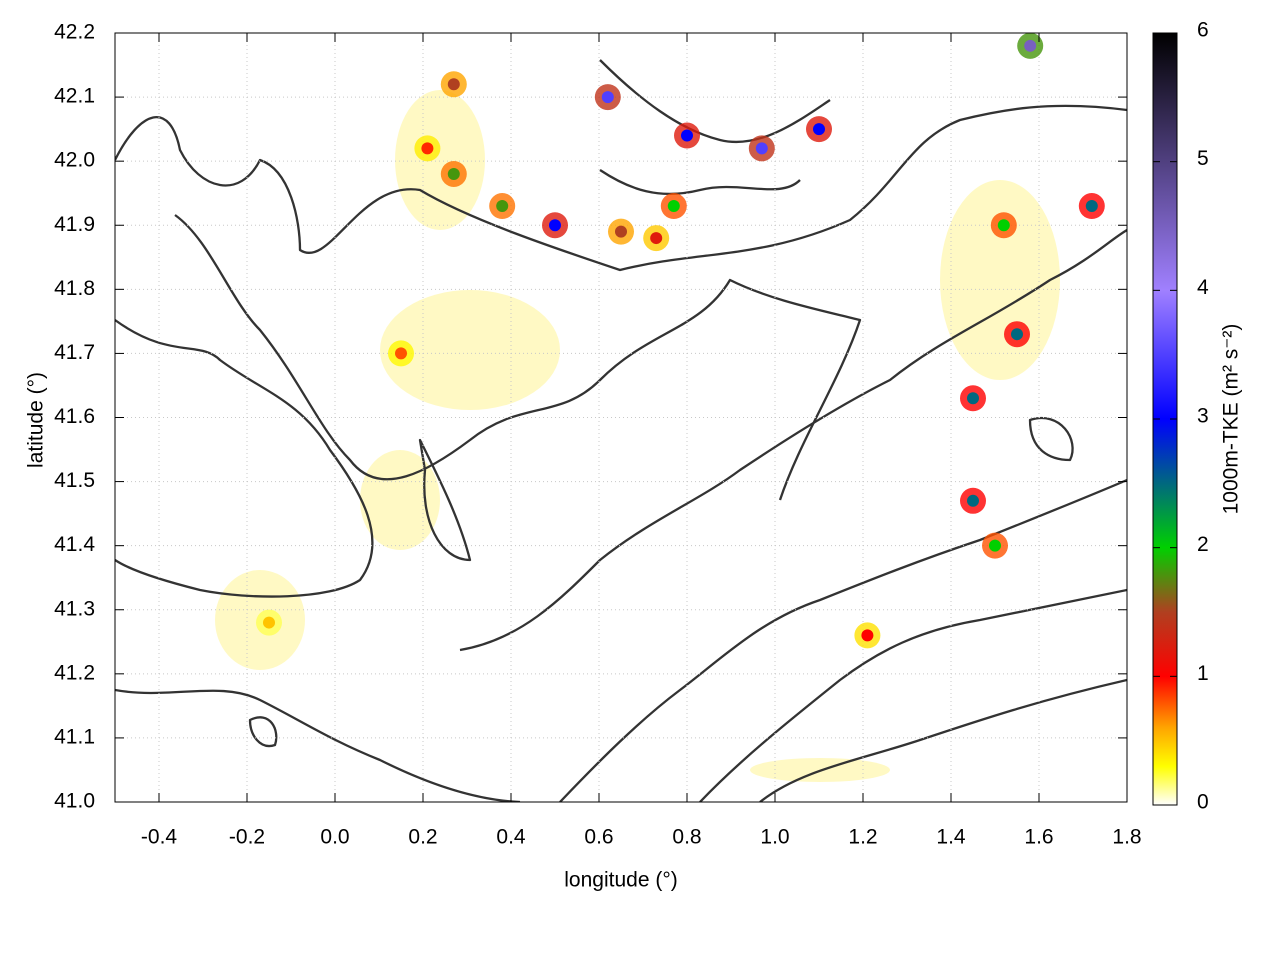  What do you see at coordinates (1203, 287) in the screenshot?
I see `colorbar-tick-label: 4` at bounding box center [1203, 287].